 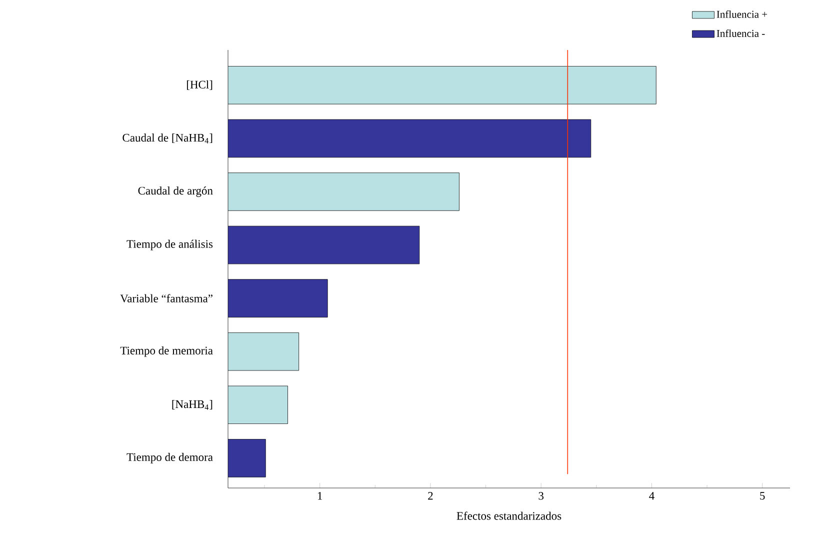 I want to click on x-tick-label: 2, so click(x=430, y=496).